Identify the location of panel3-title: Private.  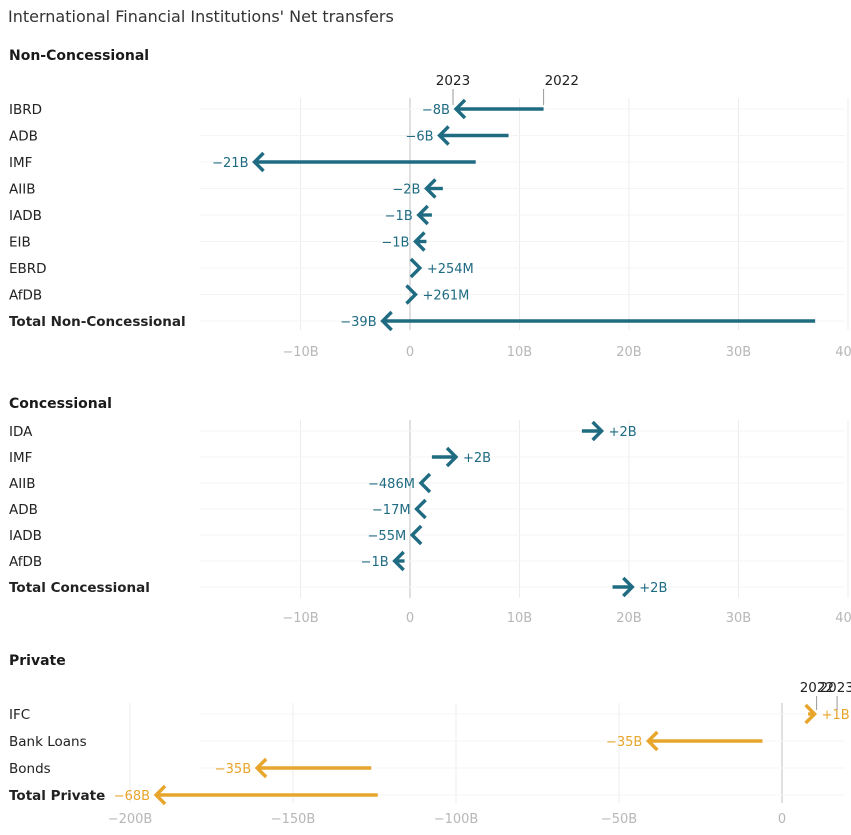
(37, 661).